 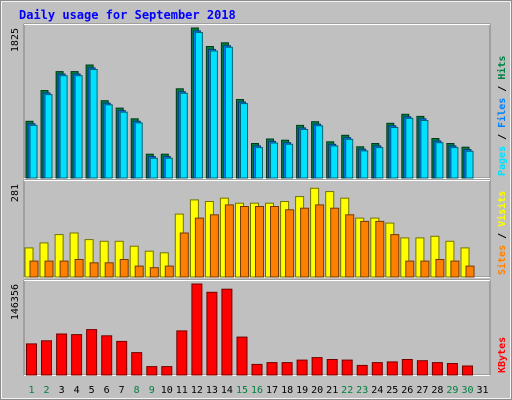 What do you see at coordinates (272, 390) in the screenshot?
I see `x-tick-label-day-17: 17` at bounding box center [272, 390].